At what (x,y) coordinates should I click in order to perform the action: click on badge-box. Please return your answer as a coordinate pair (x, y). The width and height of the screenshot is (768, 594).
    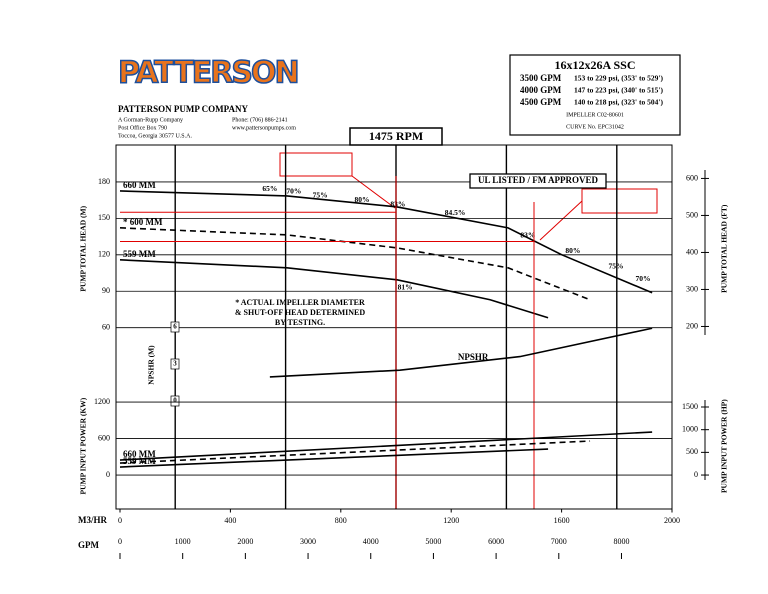
    Looking at the image, I should click on (538, 181).